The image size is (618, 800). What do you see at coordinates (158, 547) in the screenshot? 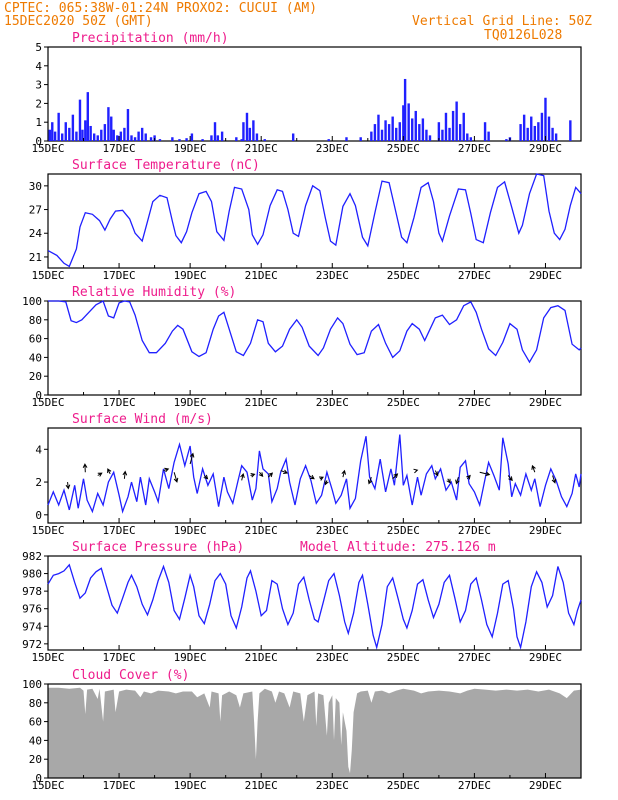
I see `pressure-title: Surface Pressure (hPa)` at bounding box center [158, 547].